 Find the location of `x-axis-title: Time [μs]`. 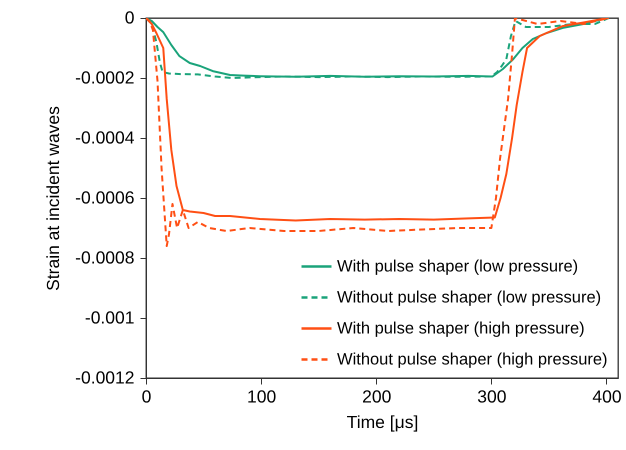

x-axis-title: Time [μs] is located at coordinates (382, 422).